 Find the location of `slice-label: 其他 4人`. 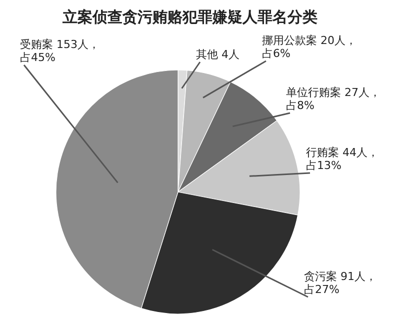

slice-label: 其他 4人 is located at coordinates (218, 54).